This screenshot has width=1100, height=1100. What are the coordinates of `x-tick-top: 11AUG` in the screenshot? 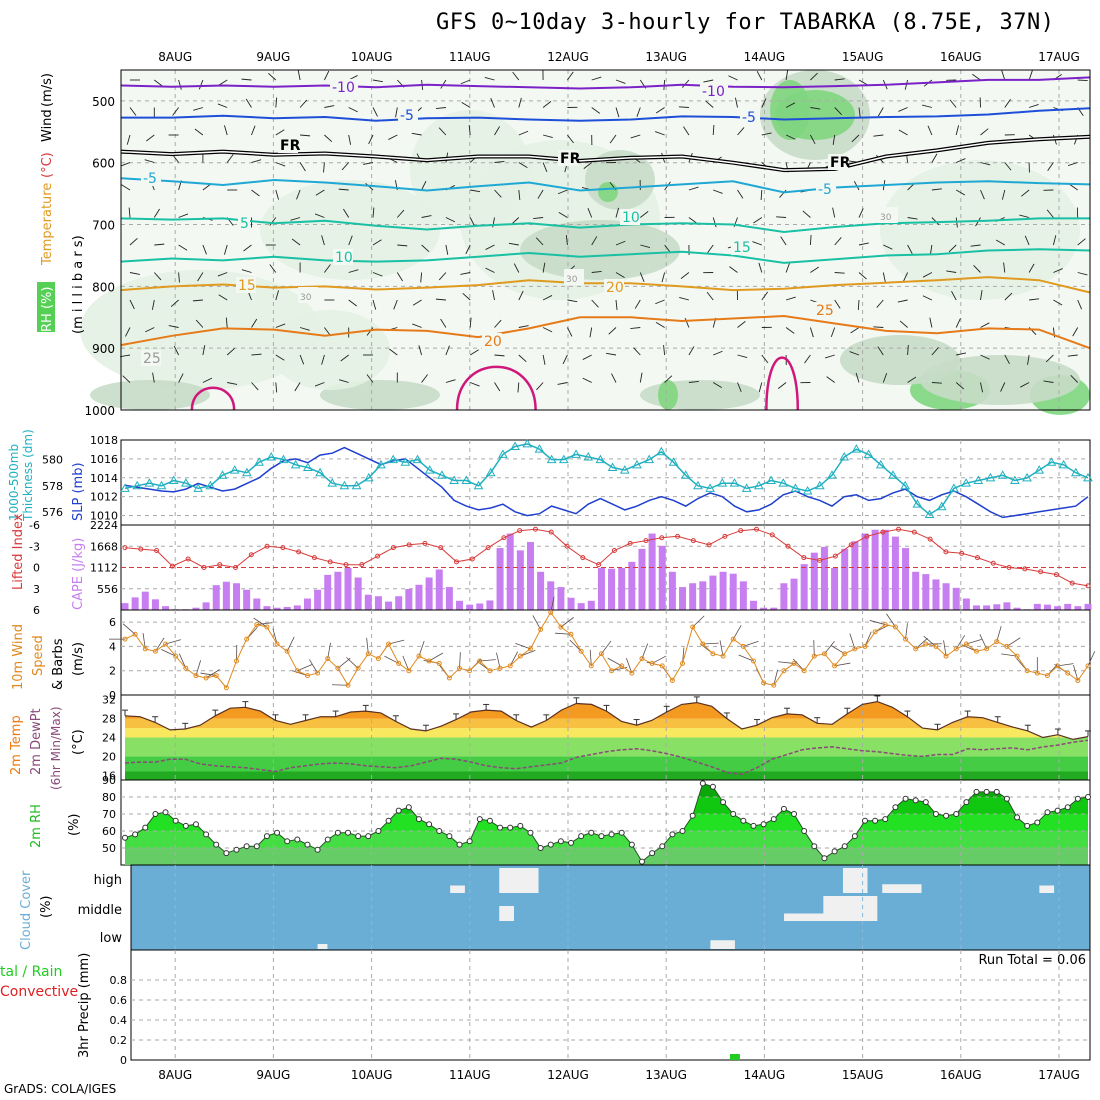 It's located at (470, 57).